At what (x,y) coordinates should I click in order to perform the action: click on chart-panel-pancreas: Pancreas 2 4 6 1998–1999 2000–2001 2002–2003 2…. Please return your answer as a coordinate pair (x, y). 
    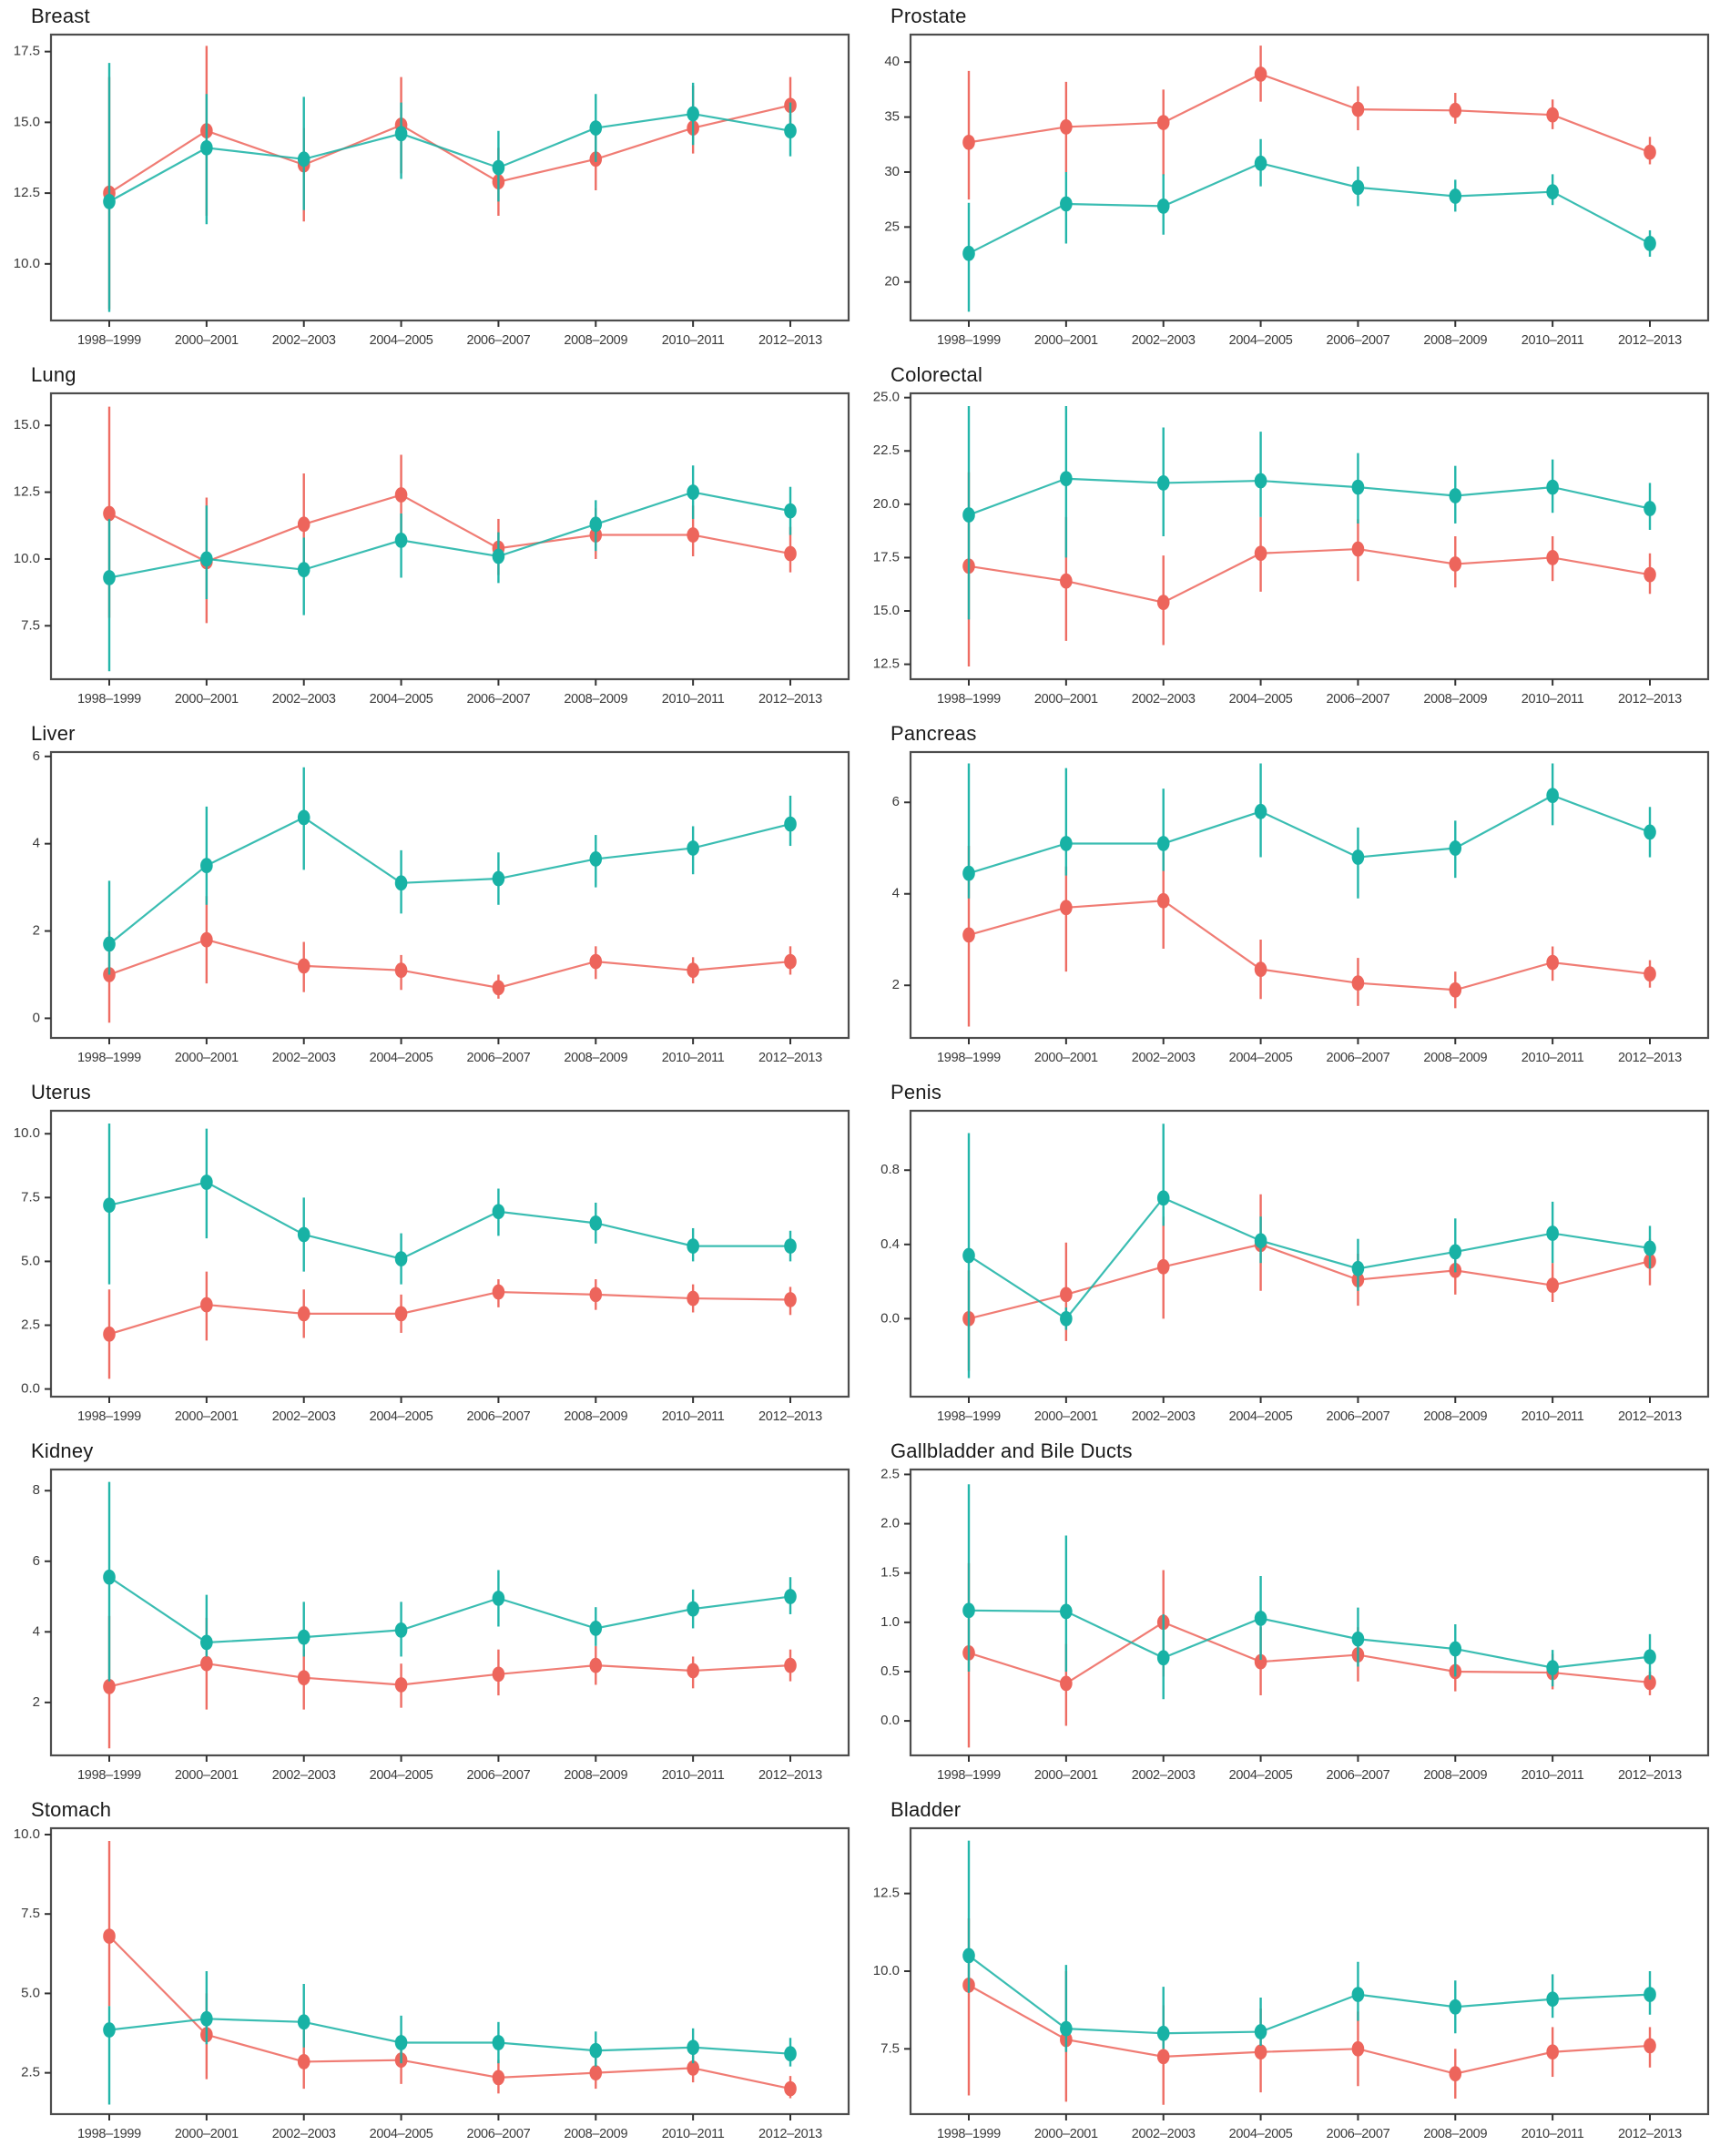
    Looking at the image, I should click on (1289, 897).